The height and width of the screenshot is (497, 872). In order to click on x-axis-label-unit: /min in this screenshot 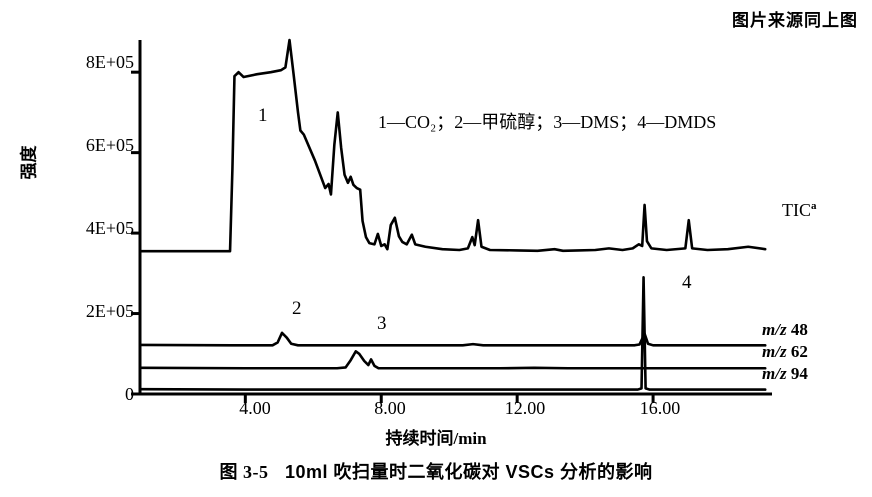, I will do `click(470, 438)`.